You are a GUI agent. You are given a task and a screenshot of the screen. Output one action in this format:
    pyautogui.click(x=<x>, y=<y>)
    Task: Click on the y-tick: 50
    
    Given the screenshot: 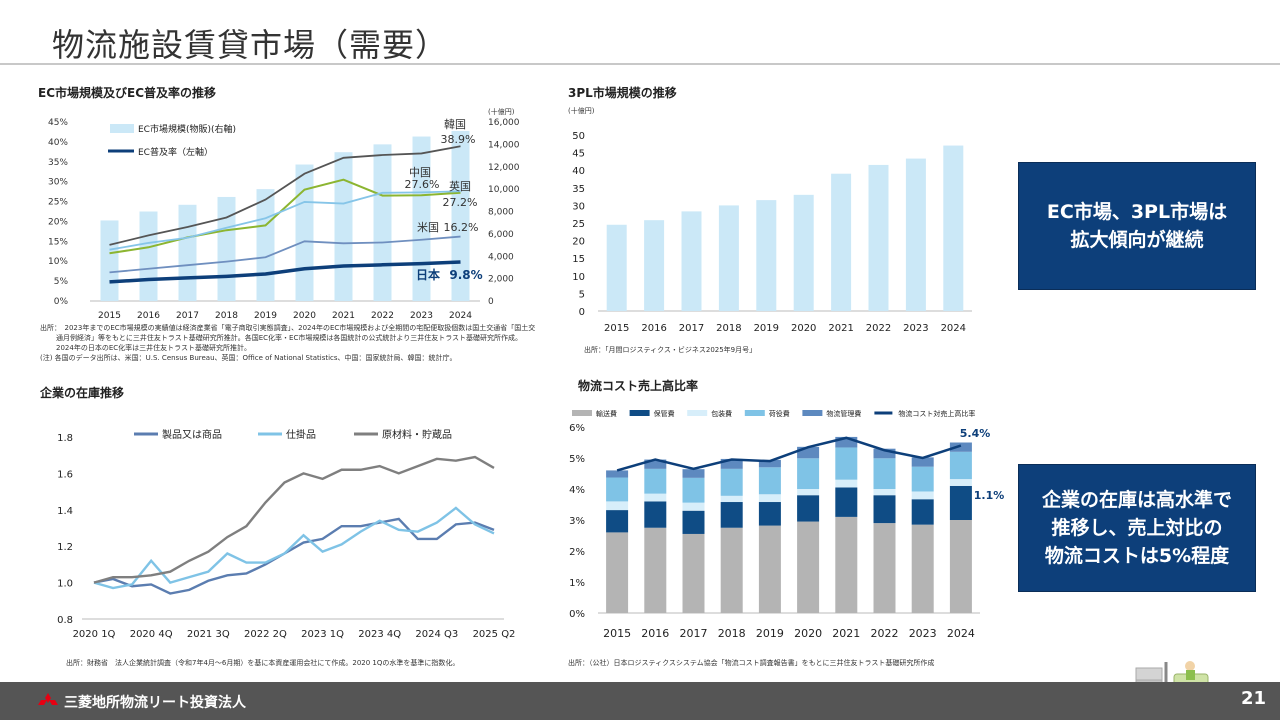 What is the action you would take?
    pyautogui.click(x=578, y=136)
    